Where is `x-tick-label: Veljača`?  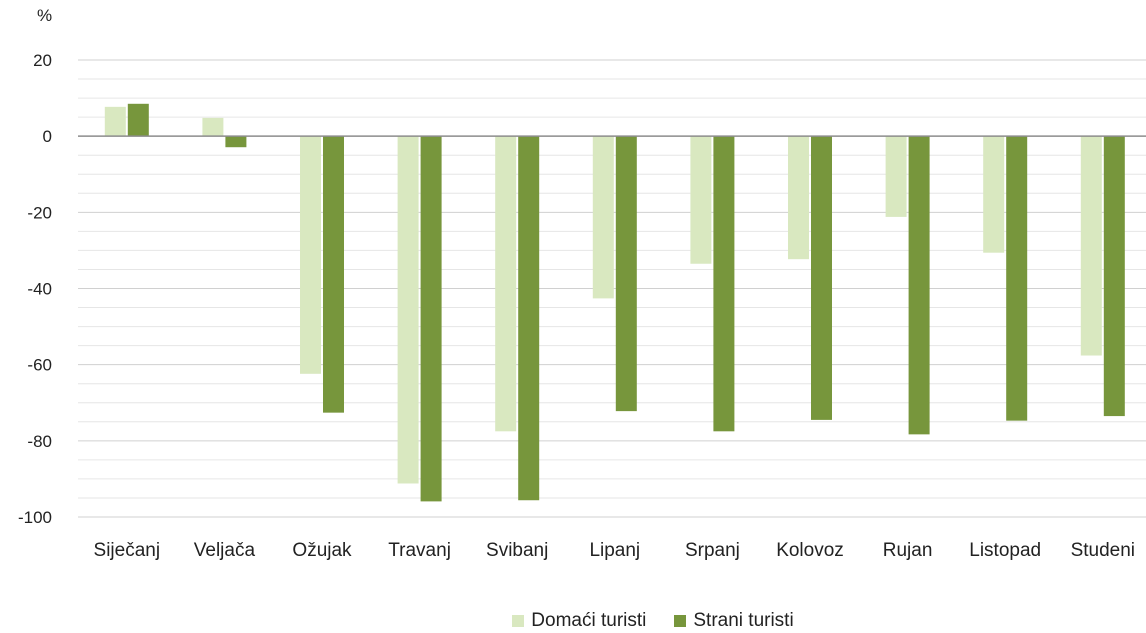
x-tick-label: Veljača is located at coordinates (225, 550).